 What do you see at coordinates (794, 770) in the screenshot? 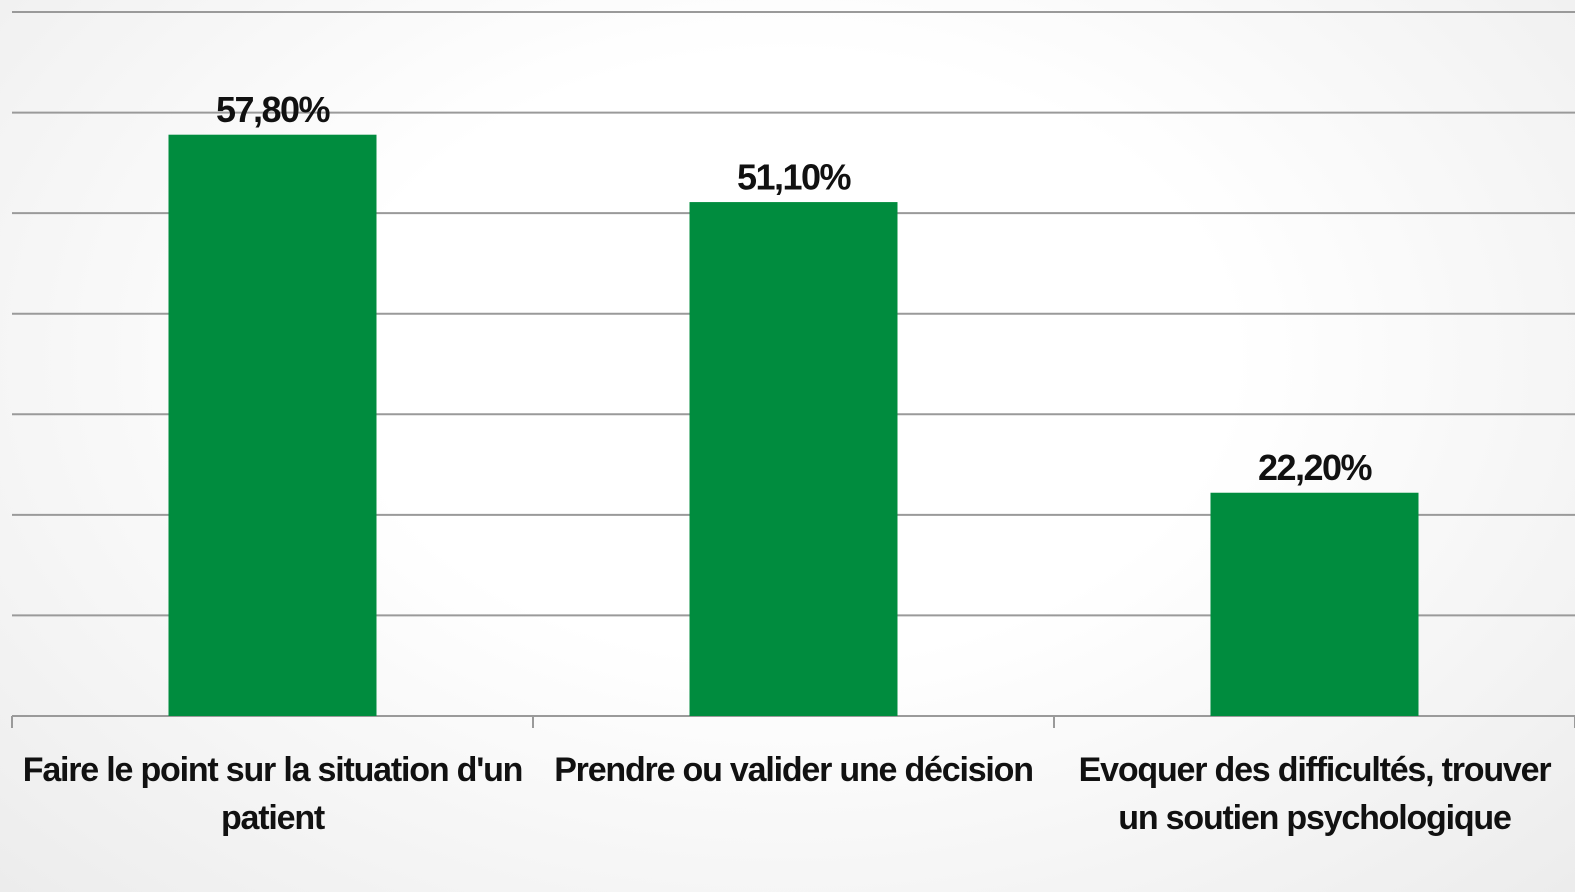
I see `x-tick-label: Prendre ou valider une décision` at bounding box center [794, 770].